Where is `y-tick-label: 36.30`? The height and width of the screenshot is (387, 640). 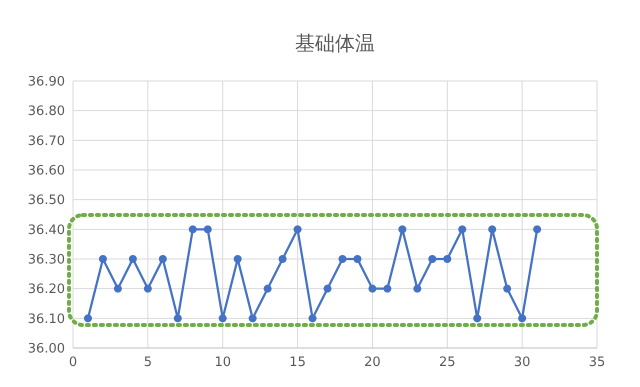
y-tick-label: 36.30 is located at coordinates (46, 260).